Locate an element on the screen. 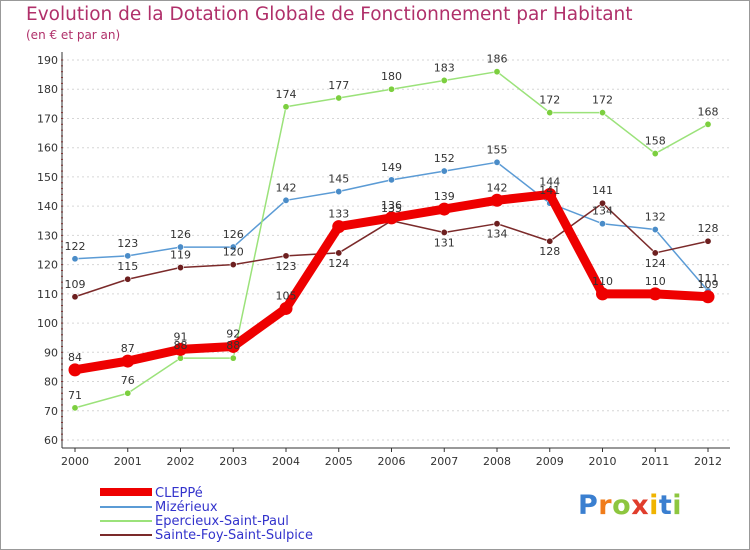 The image size is (750, 550). data-point-epercieux-saint-paul-2008 is located at coordinates (497, 72).